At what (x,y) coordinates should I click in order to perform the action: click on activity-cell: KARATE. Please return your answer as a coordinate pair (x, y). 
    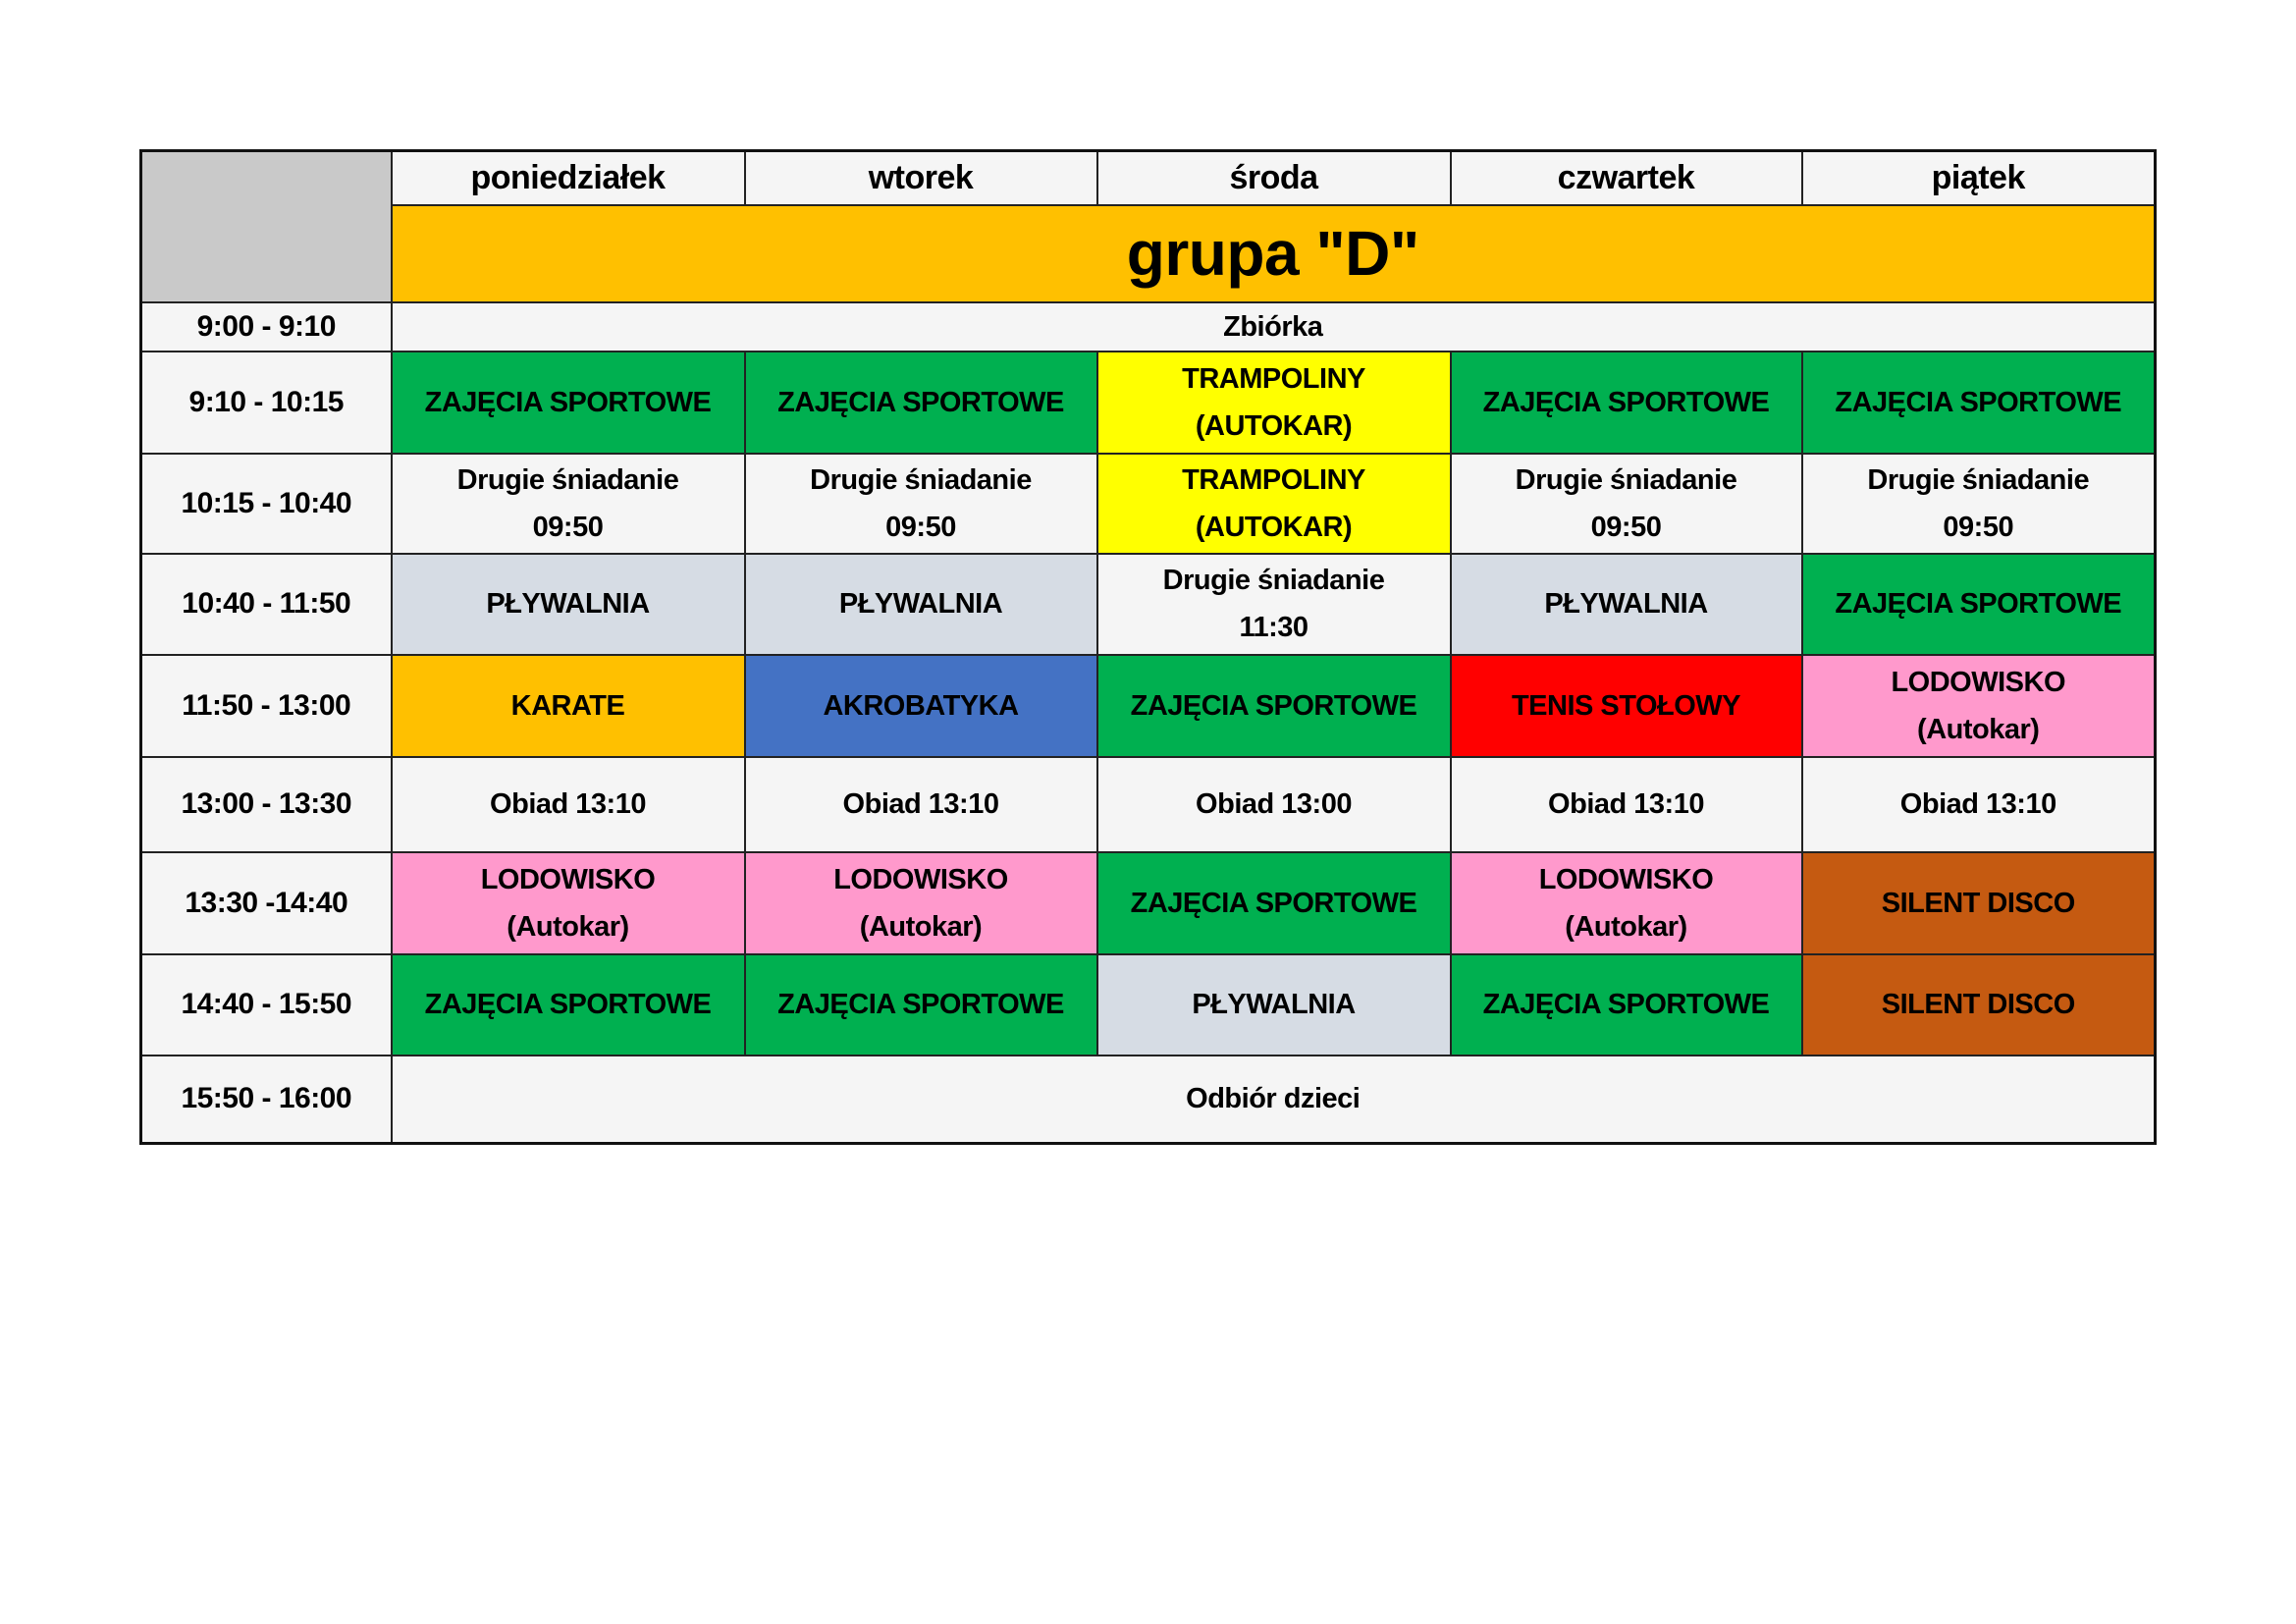
    Looking at the image, I should click on (568, 705).